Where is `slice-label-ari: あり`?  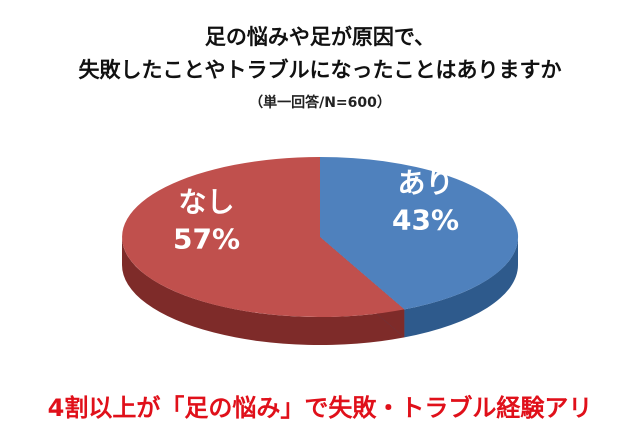
slice-label-ari: あり is located at coordinates (425, 182).